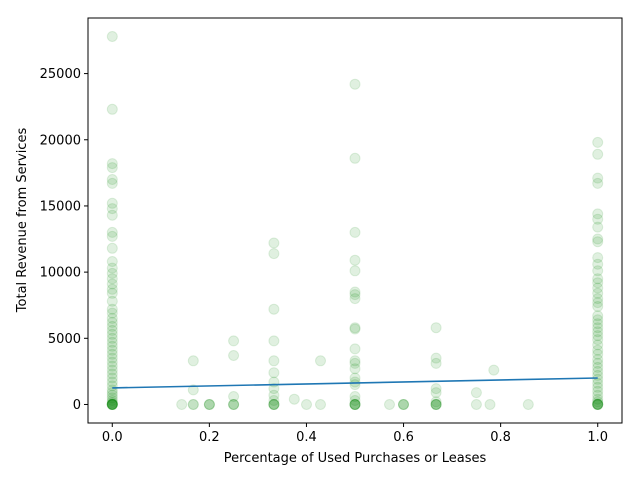 Image resolution: width=640 pixels, height=480 pixels. What do you see at coordinates (306, 437) in the screenshot?
I see `x-tick-label: 0.4` at bounding box center [306, 437].